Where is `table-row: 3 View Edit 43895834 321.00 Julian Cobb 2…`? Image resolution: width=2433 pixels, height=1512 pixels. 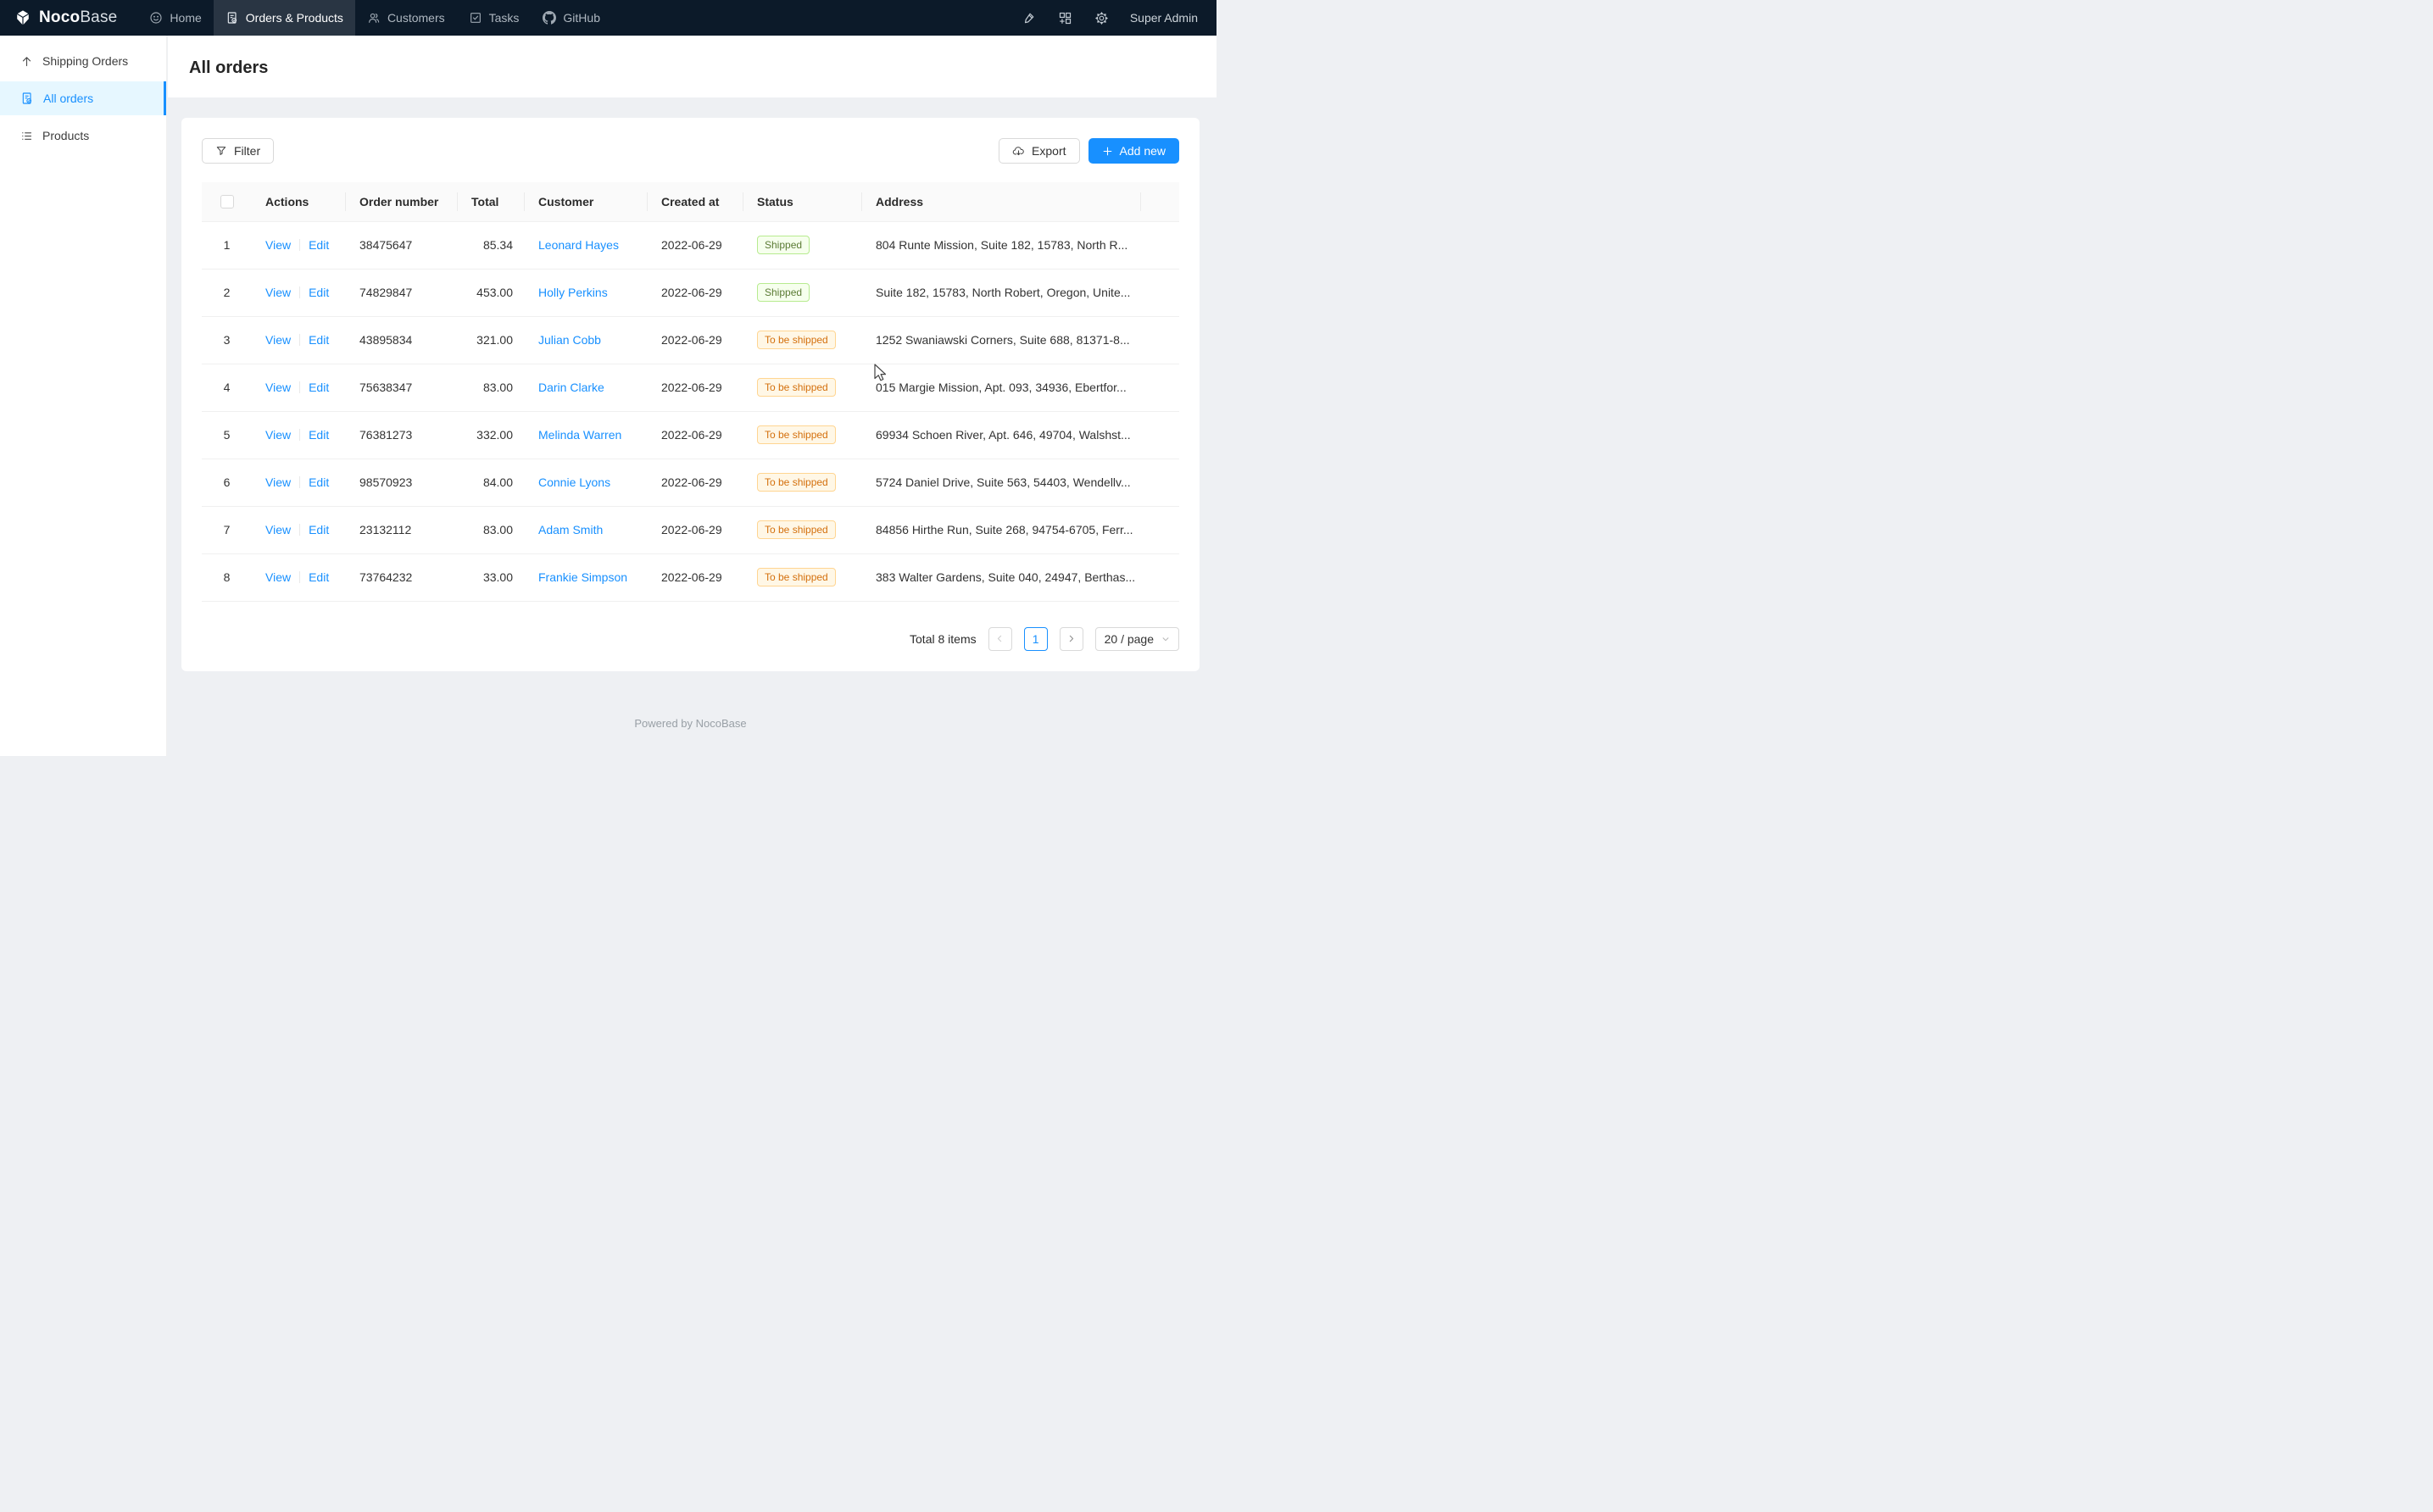
table-row: 3 View Edit 43895834 321.00 Julian Cobb 2… is located at coordinates (691, 340).